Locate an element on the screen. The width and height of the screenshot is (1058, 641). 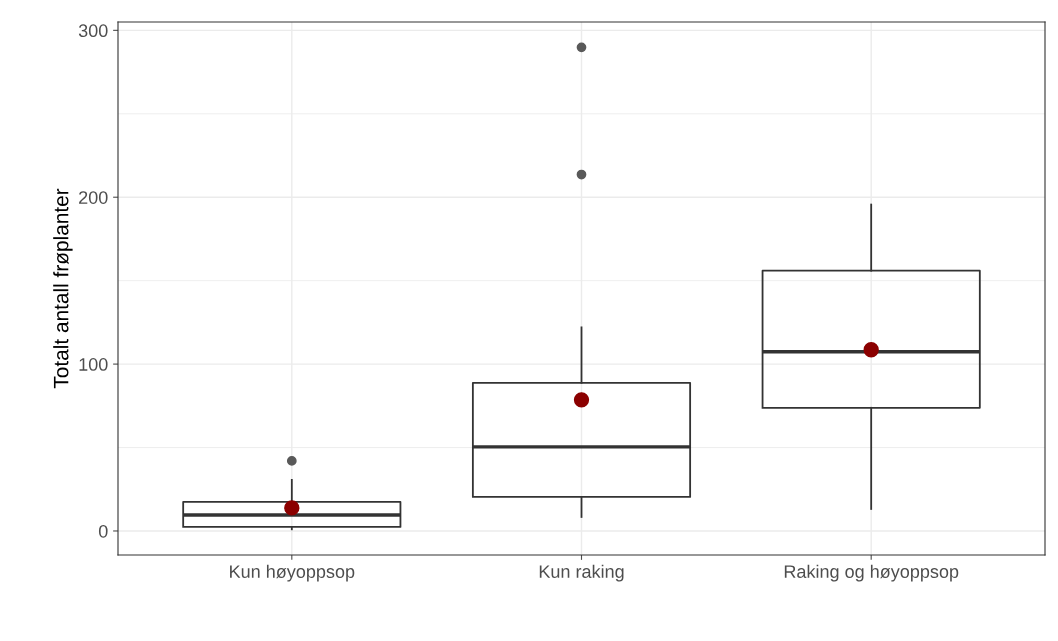
y-tick-label: 200 is located at coordinates (93, 197).